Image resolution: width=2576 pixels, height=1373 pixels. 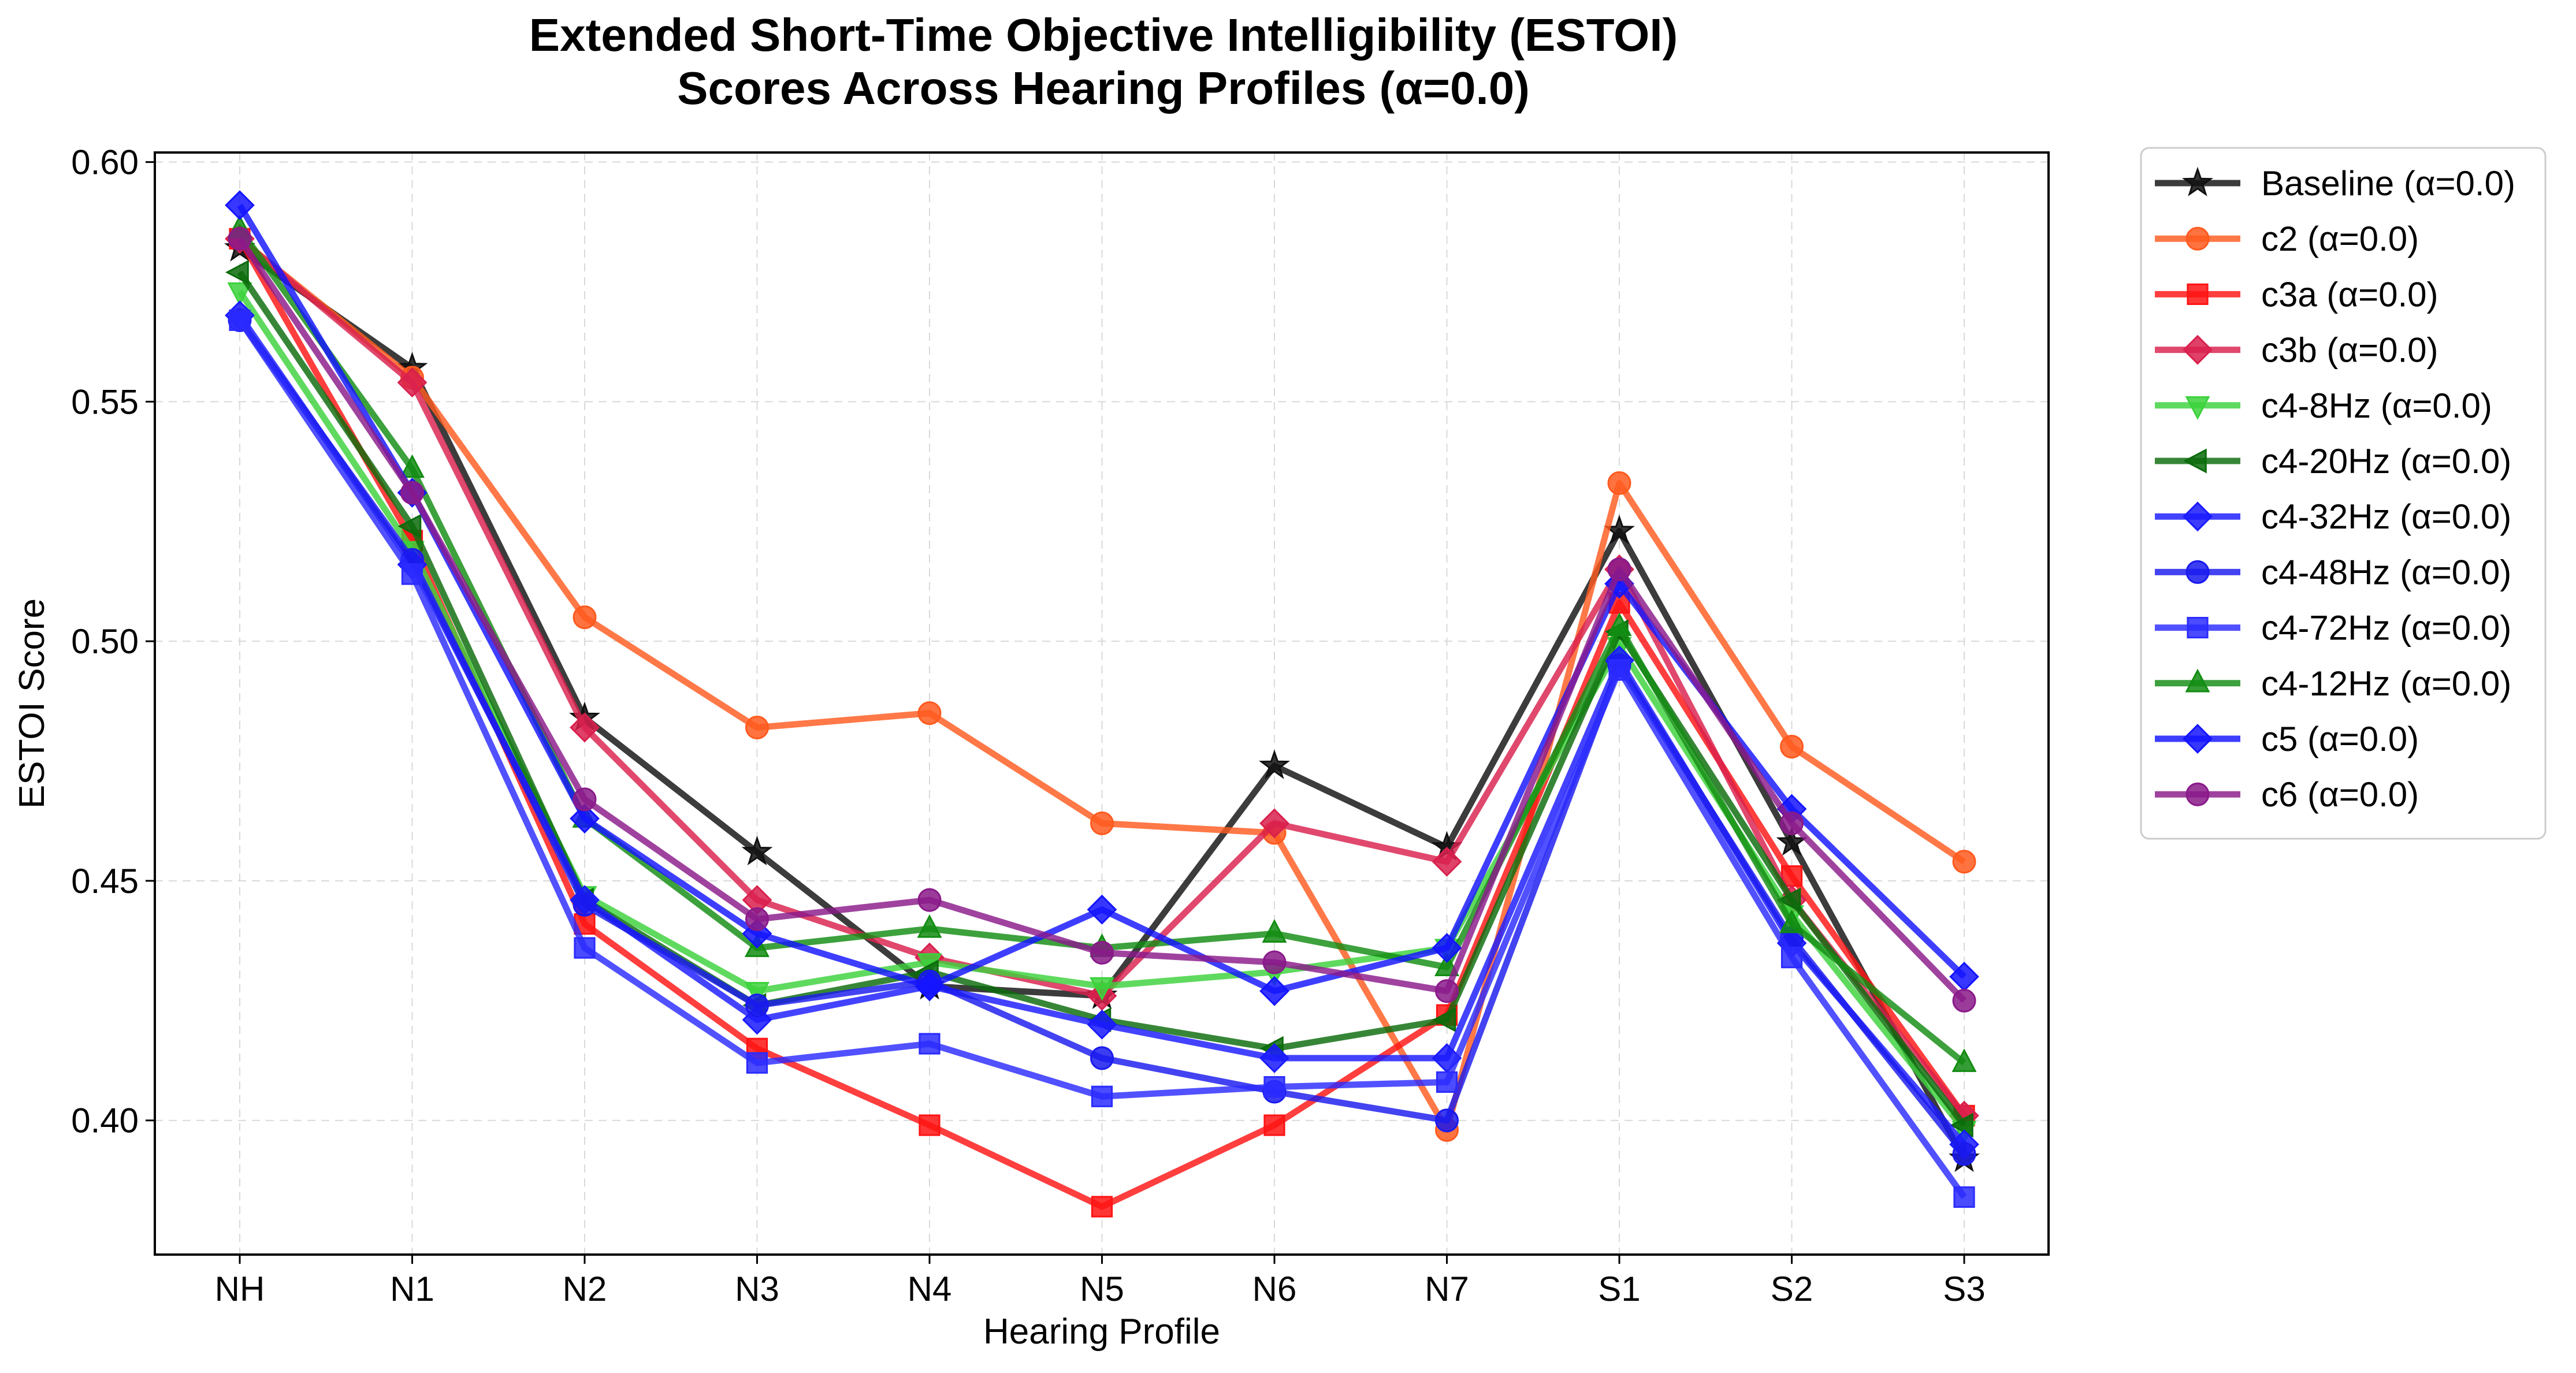 What do you see at coordinates (1447, 948) in the screenshot?
I see `data-point-c5-n7` at bounding box center [1447, 948].